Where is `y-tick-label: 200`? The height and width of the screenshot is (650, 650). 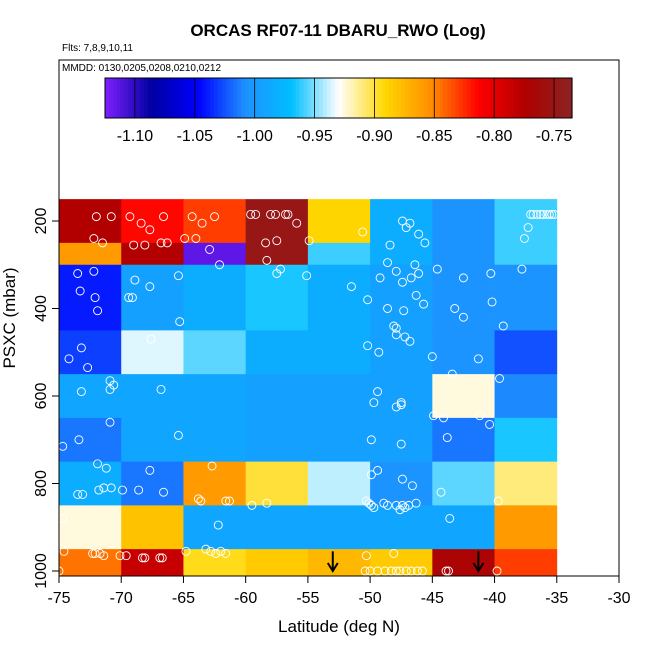 y-tick-label: 200 is located at coordinates (41, 221).